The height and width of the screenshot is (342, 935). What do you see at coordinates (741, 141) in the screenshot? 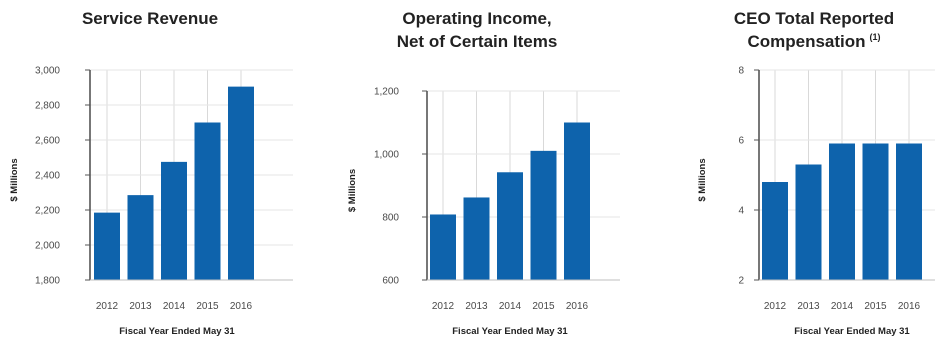
I see `y-tick-label: 6` at bounding box center [741, 141].